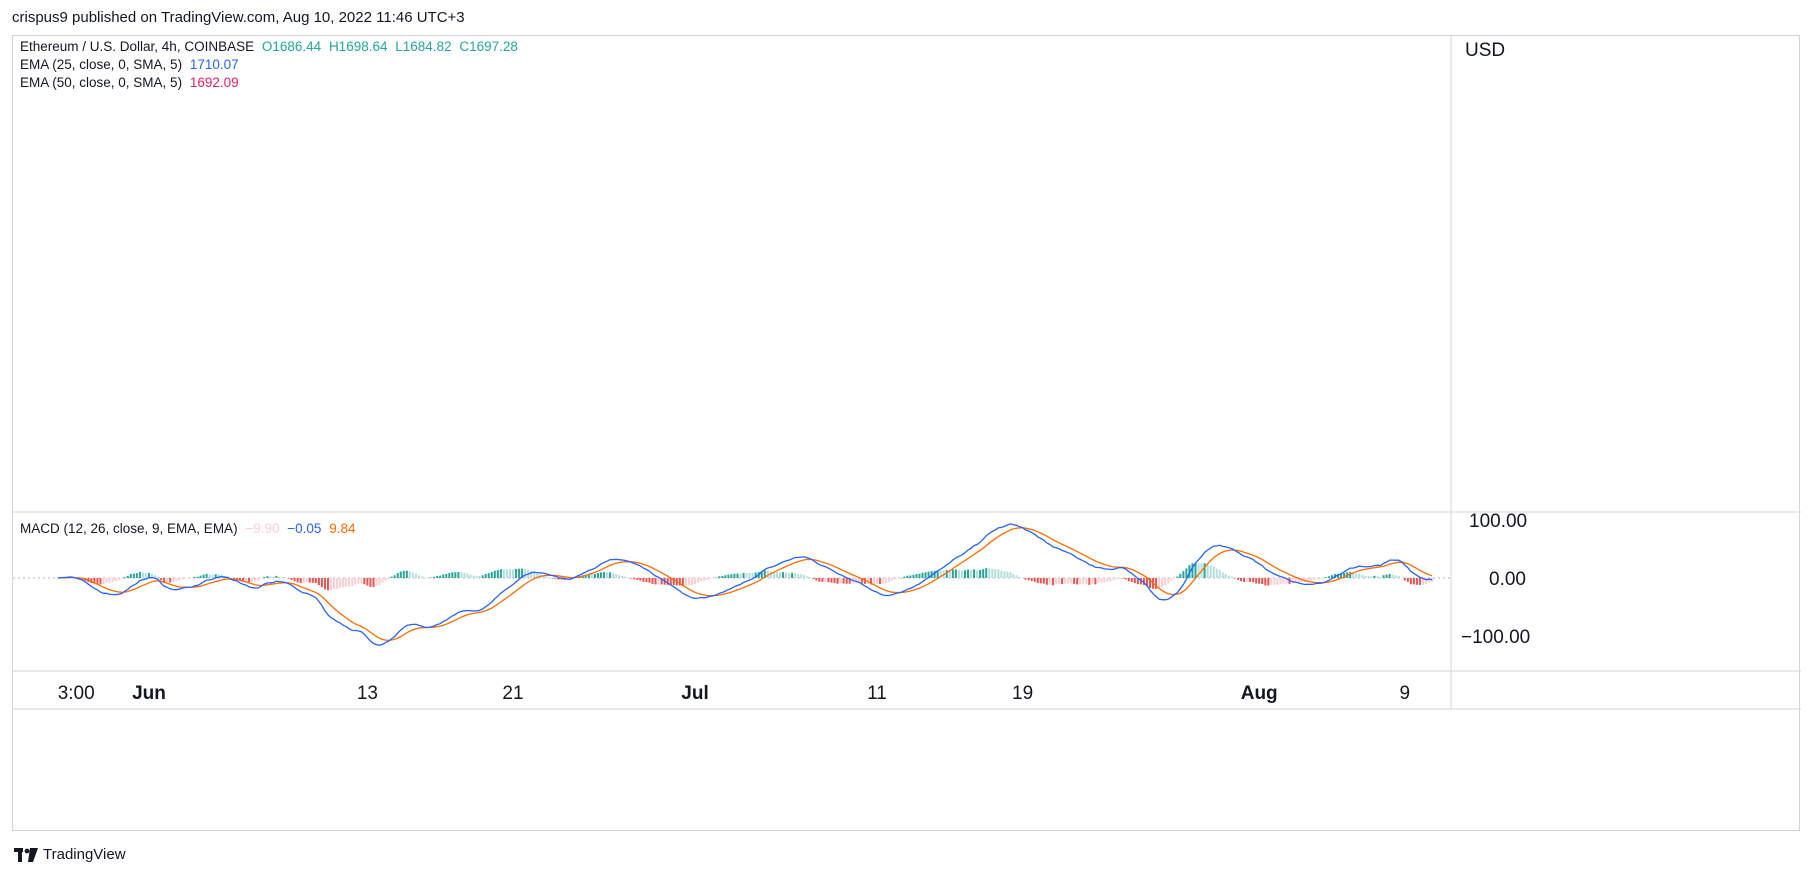 This screenshot has height=876, width=1813. What do you see at coordinates (131, 64) in the screenshot?
I see `ema25-legend: EMA (25, close, 0, SMA, 5) 1710.07` at bounding box center [131, 64].